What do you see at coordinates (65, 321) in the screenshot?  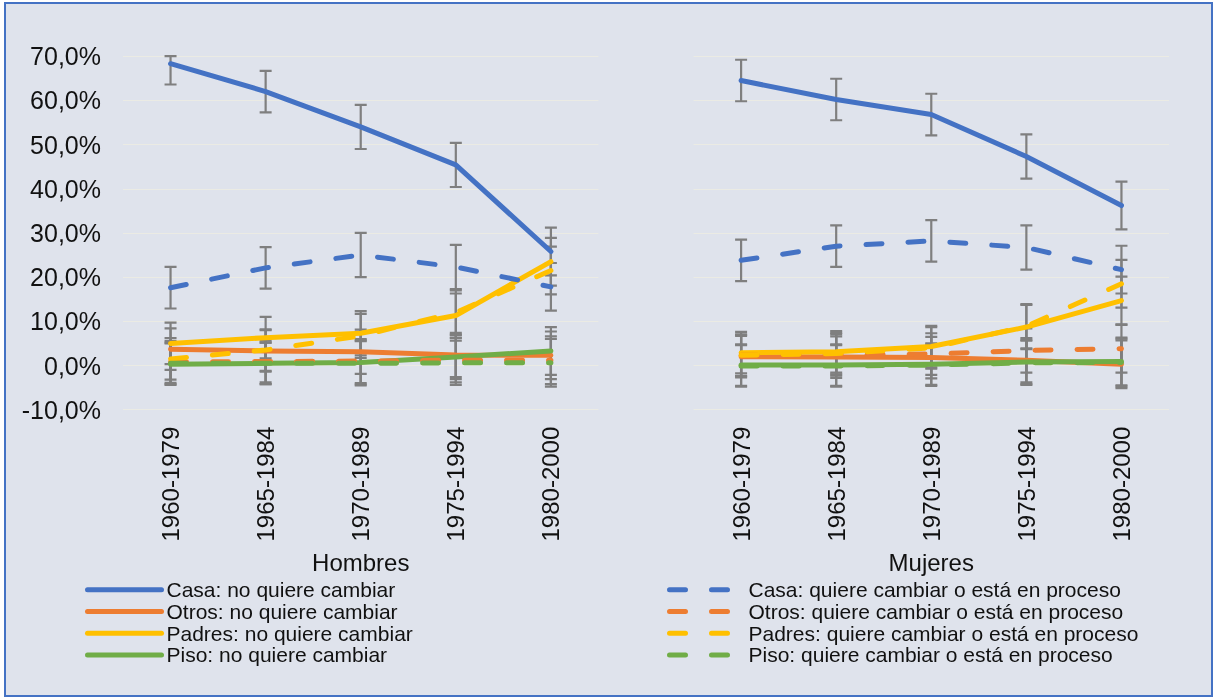 I see `y-tick-label: 10,0%` at bounding box center [65, 321].